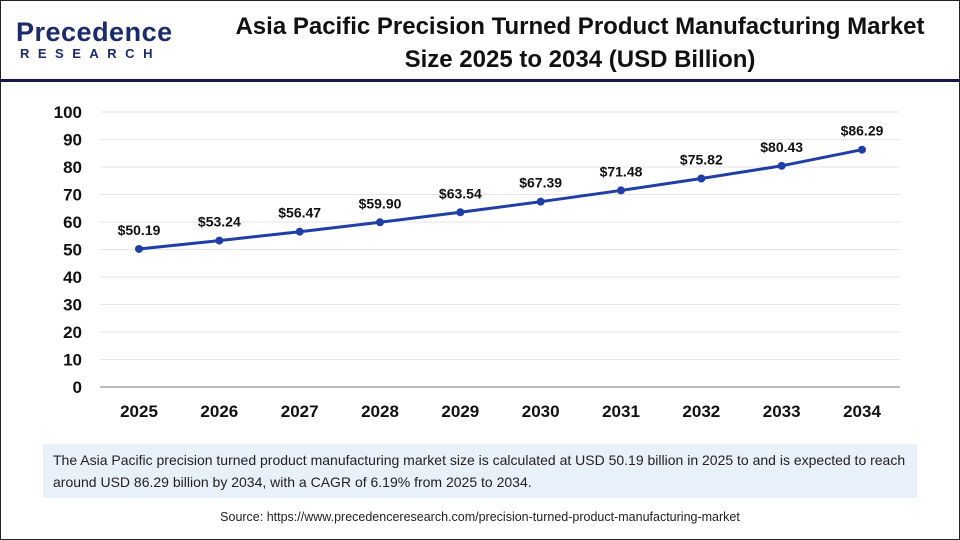  Describe the element at coordinates (480, 80) in the screenshot. I see `header-divider` at that location.